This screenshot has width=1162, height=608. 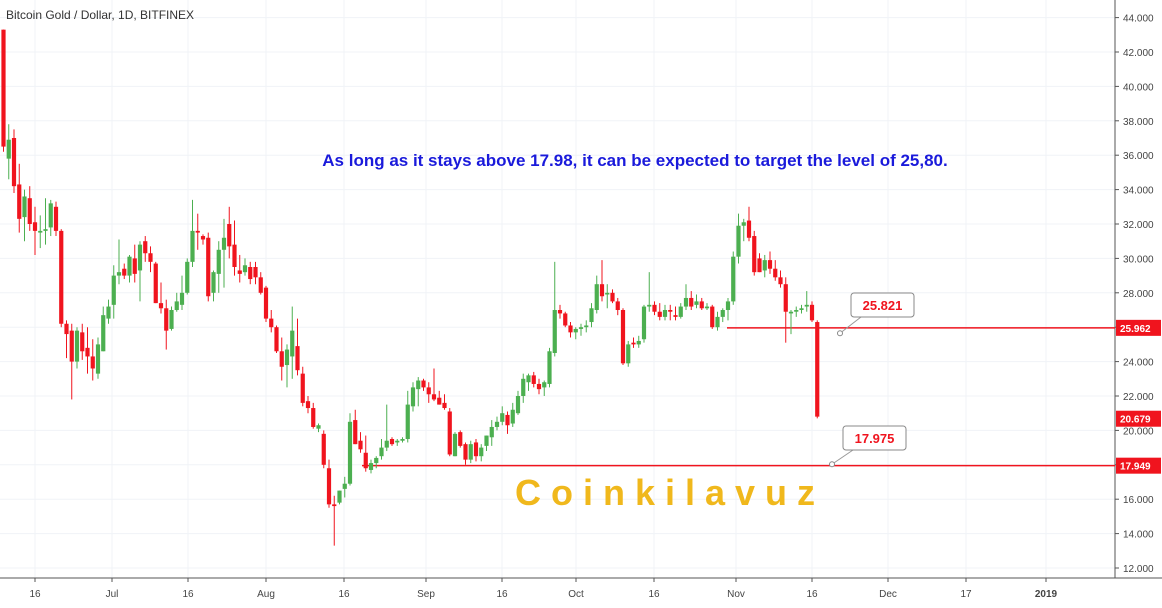 I want to click on x-tick-label: Aug, so click(x=266, y=594).